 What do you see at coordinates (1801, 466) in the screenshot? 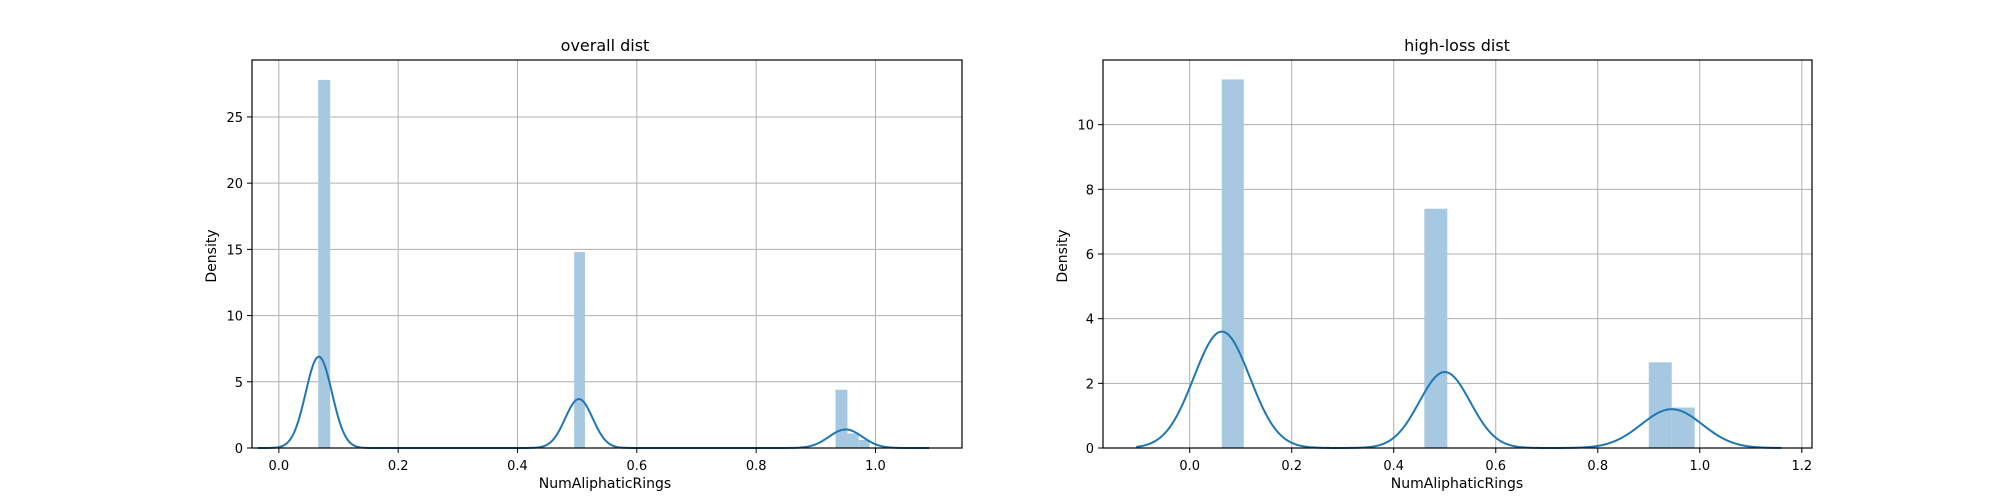
I see `x-tick-label: 1.2` at bounding box center [1801, 466].